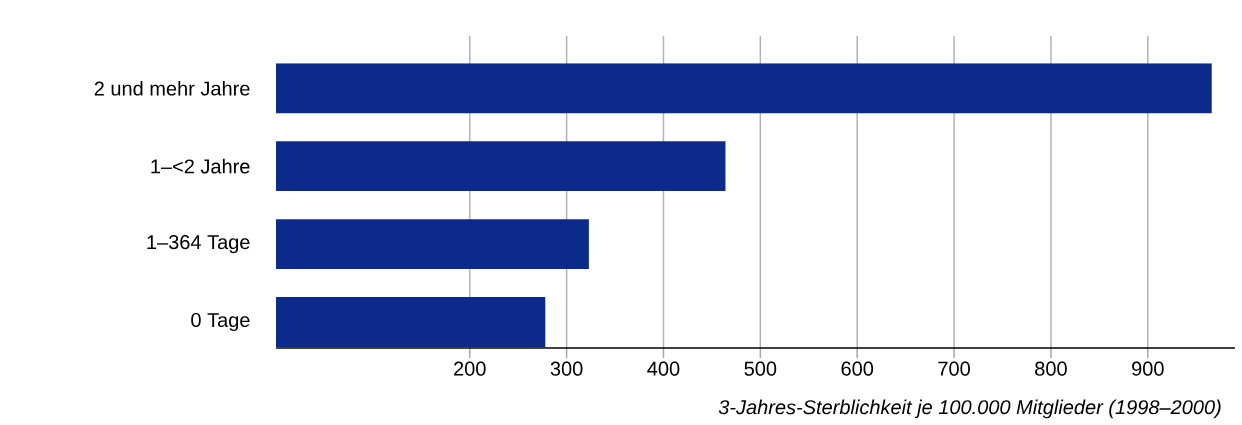 The image size is (1242, 425). I want to click on y-tick-label: 2 und mehr Jahre, so click(172, 88).